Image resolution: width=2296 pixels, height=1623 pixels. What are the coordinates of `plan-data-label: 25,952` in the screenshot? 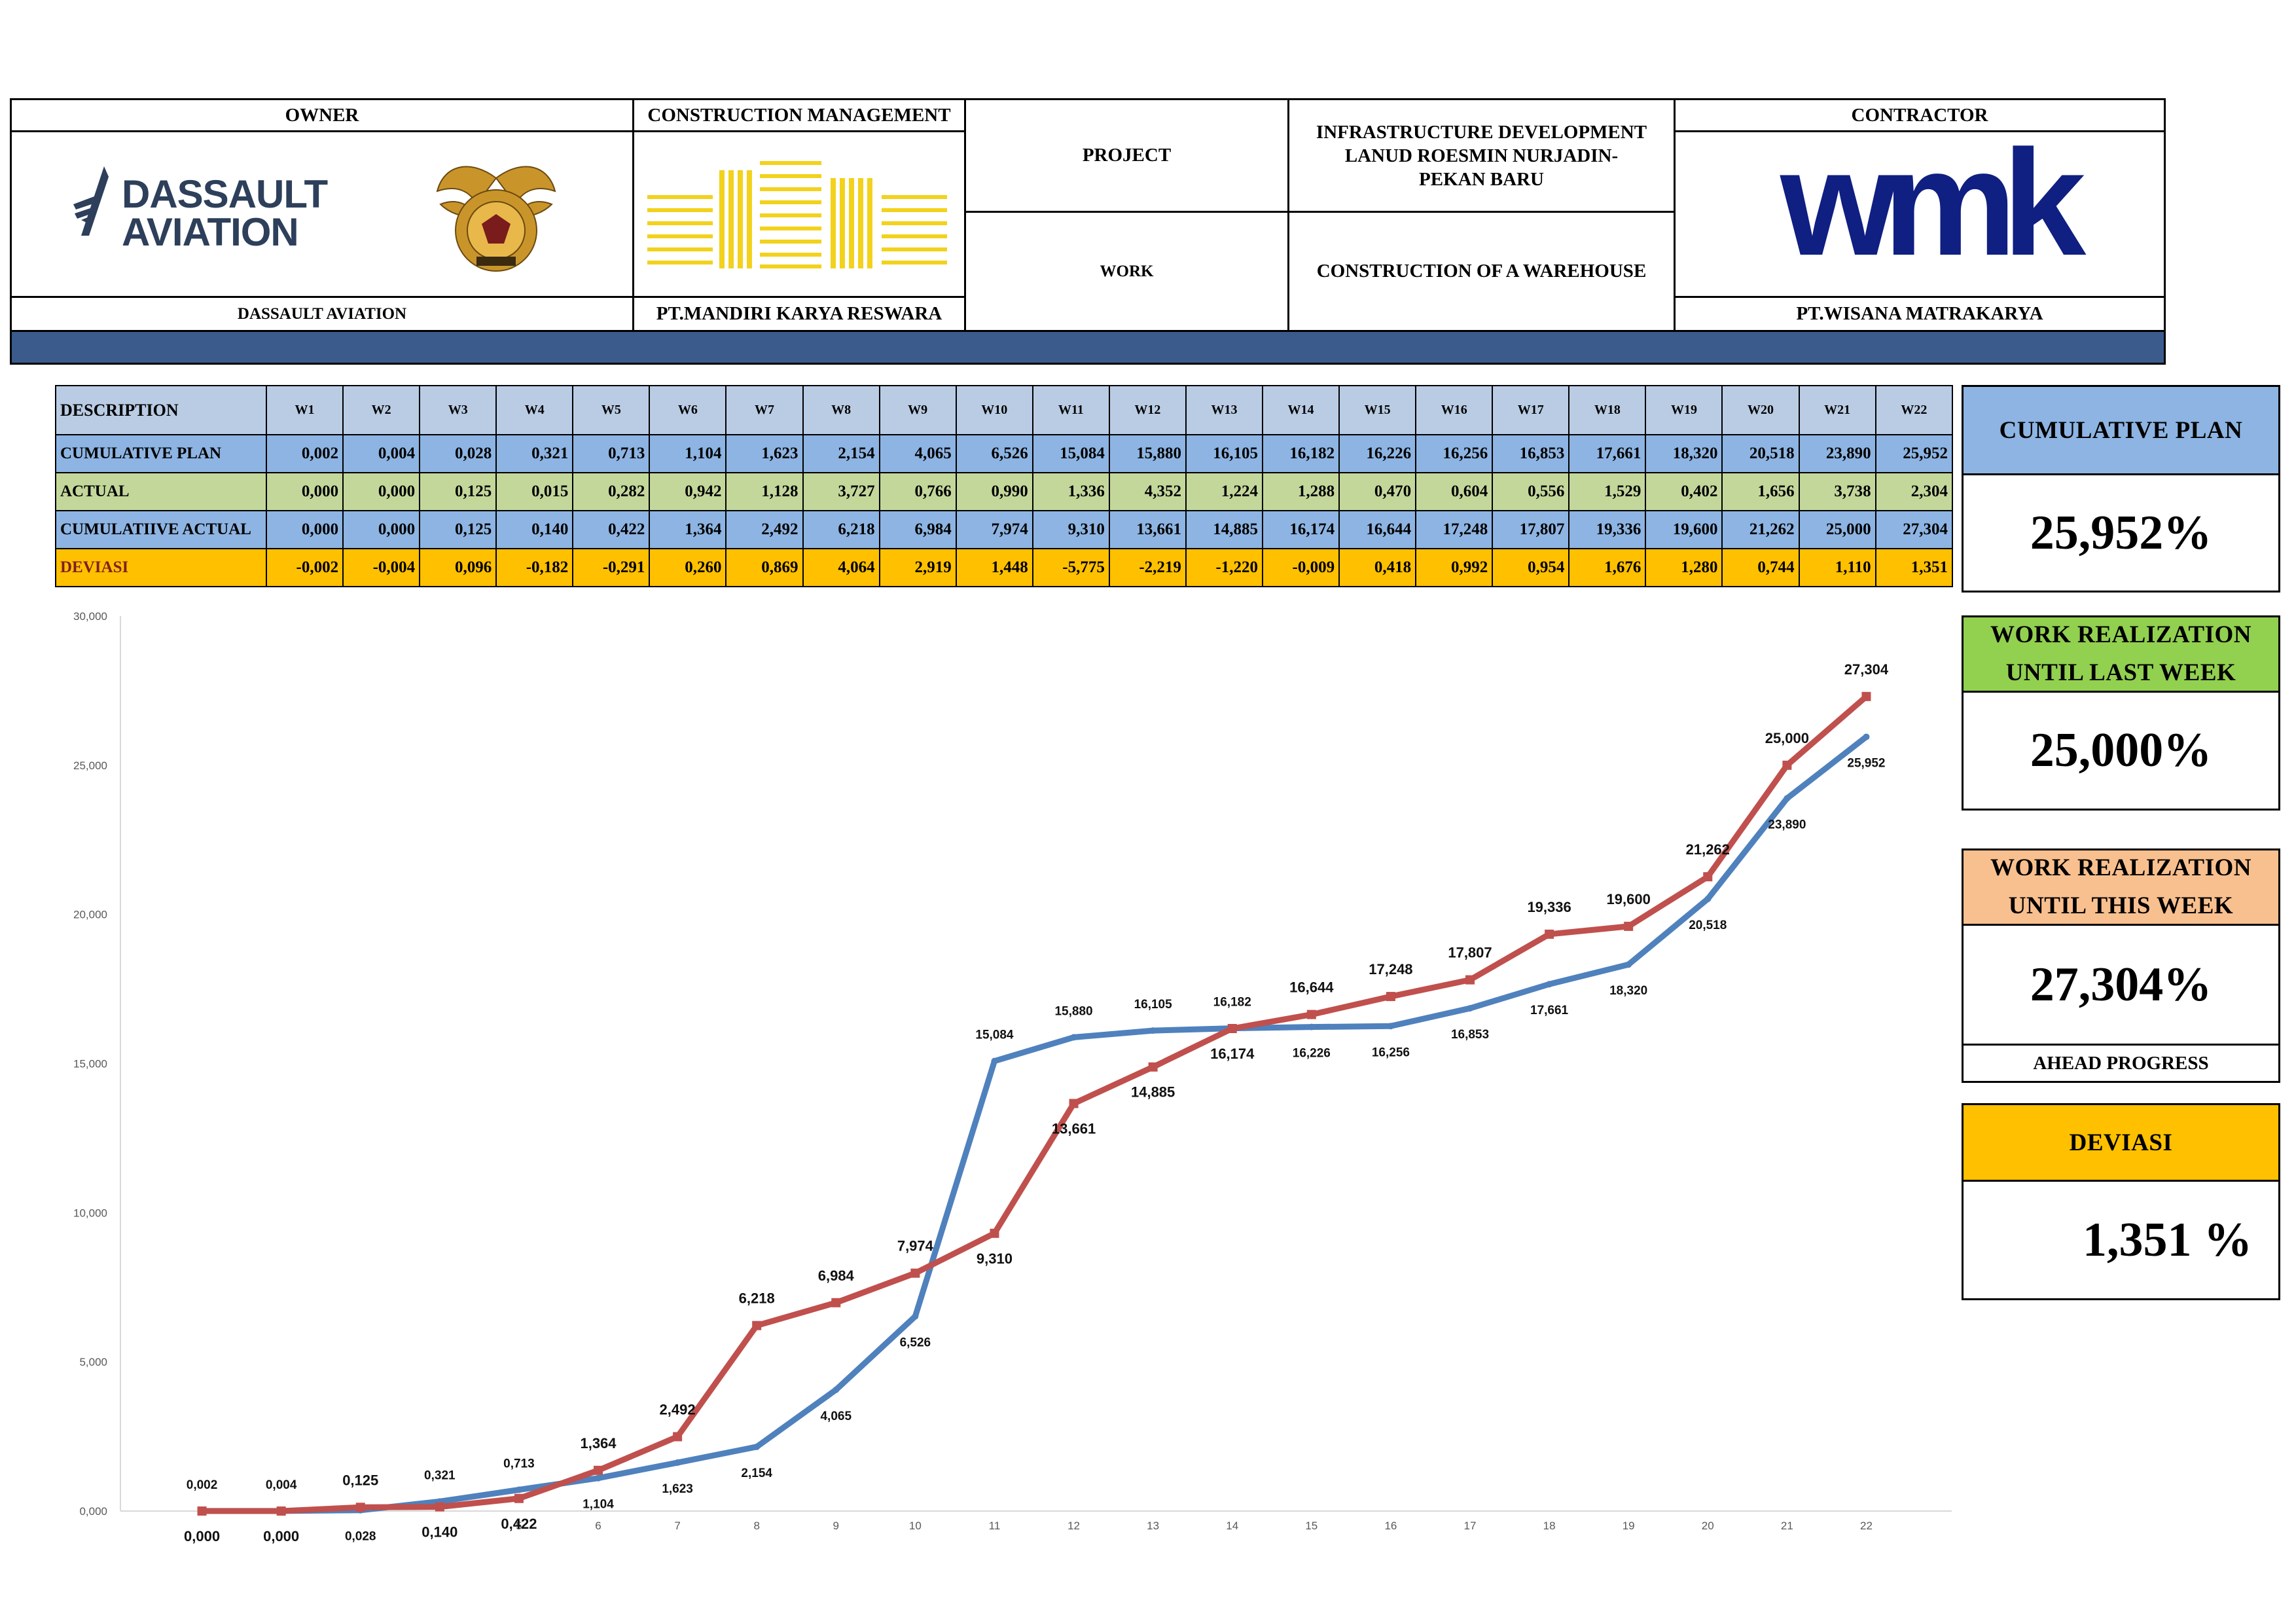 It's located at (1866, 763).